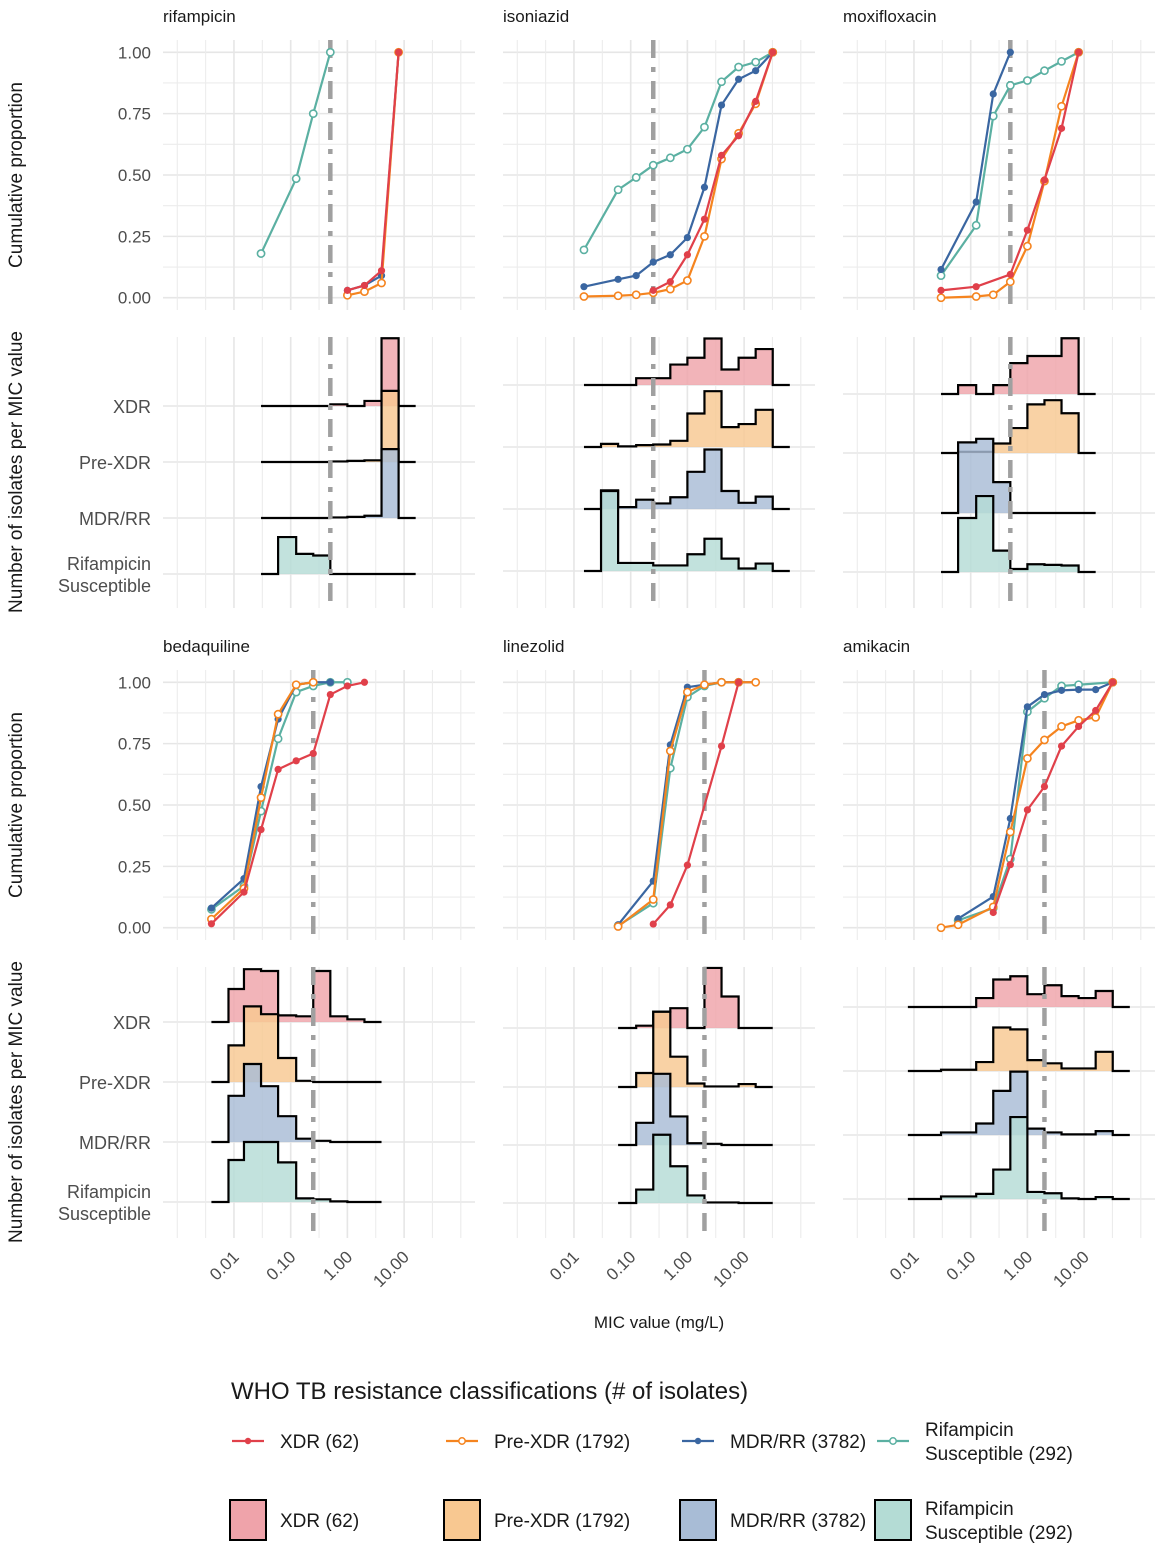 This screenshot has height=1555, width=1164. What do you see at coordinates (999, 1454) in the screenshot?
I see `legend-label: Susceptible (292)` at bounding box center [999, 1454].